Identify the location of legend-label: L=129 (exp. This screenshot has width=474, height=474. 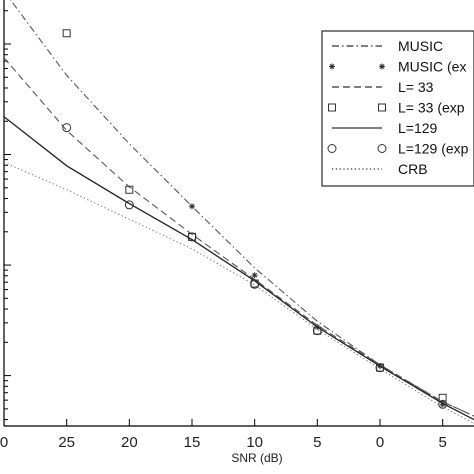
(433, 149).